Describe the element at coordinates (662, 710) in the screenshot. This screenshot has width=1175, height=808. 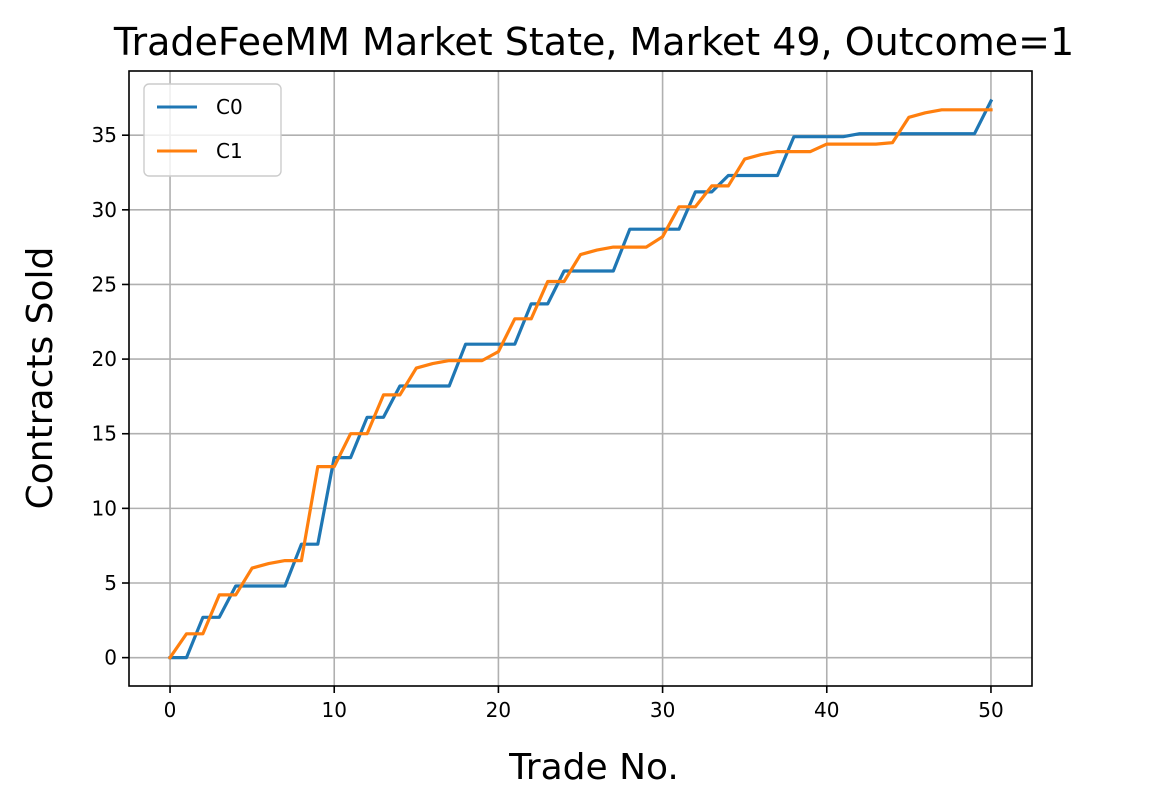
I see `x-tick-label: 30` at that location.